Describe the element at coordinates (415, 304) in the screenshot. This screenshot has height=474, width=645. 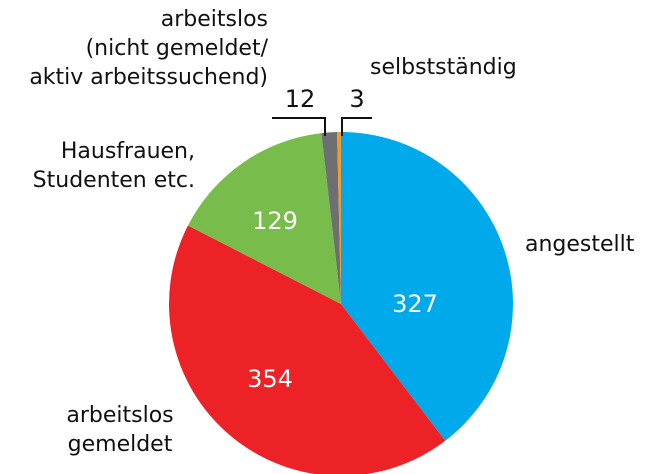
I see `value-label: 327` at that location.